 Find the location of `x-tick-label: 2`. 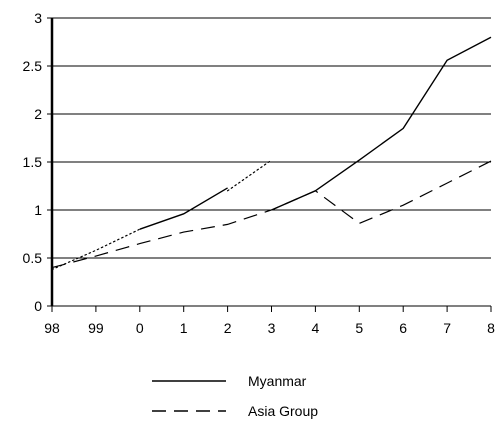

x-tick-label: 2 is located at coordinates (228, 328).